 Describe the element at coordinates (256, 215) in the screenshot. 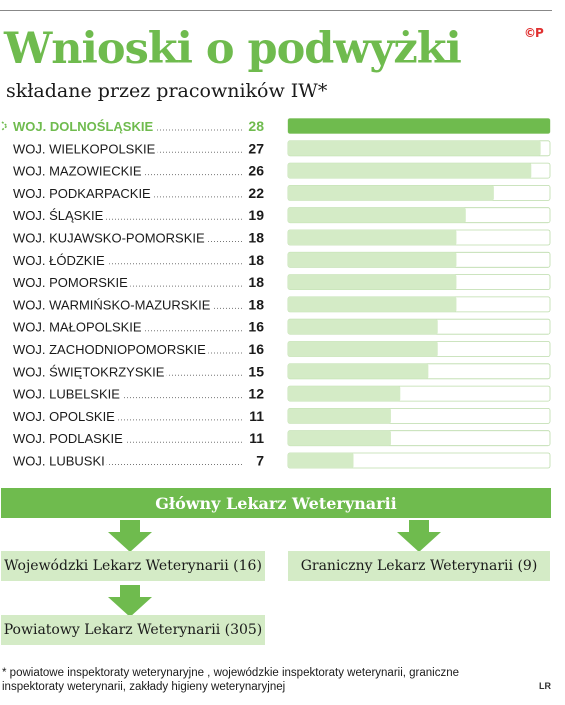

I see `value-label: 19` at that location.